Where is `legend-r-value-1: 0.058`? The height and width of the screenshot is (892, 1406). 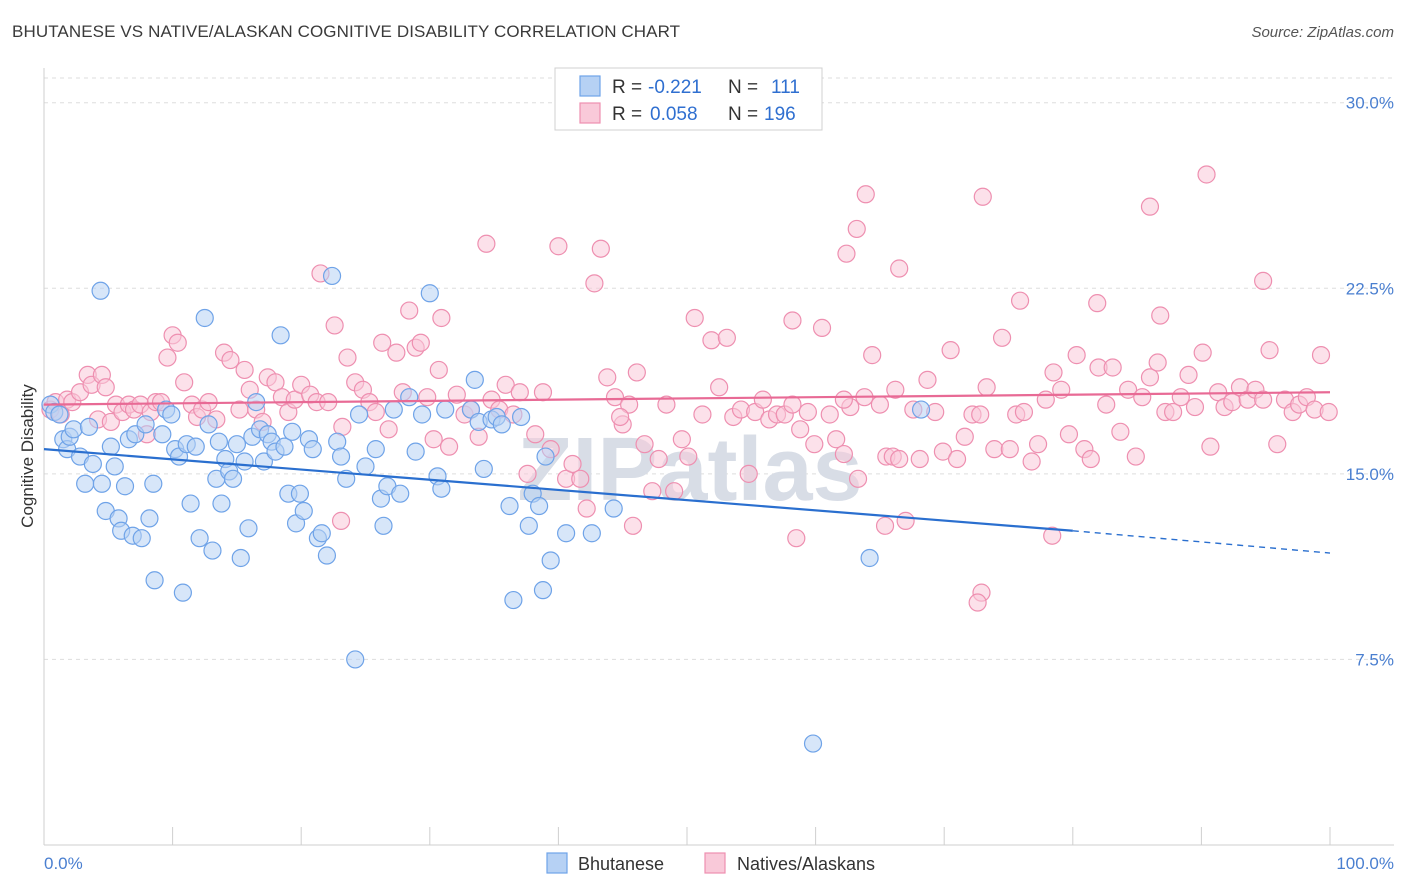
legend-r-value-1: 0.058 is located at coordinates (674, 114).